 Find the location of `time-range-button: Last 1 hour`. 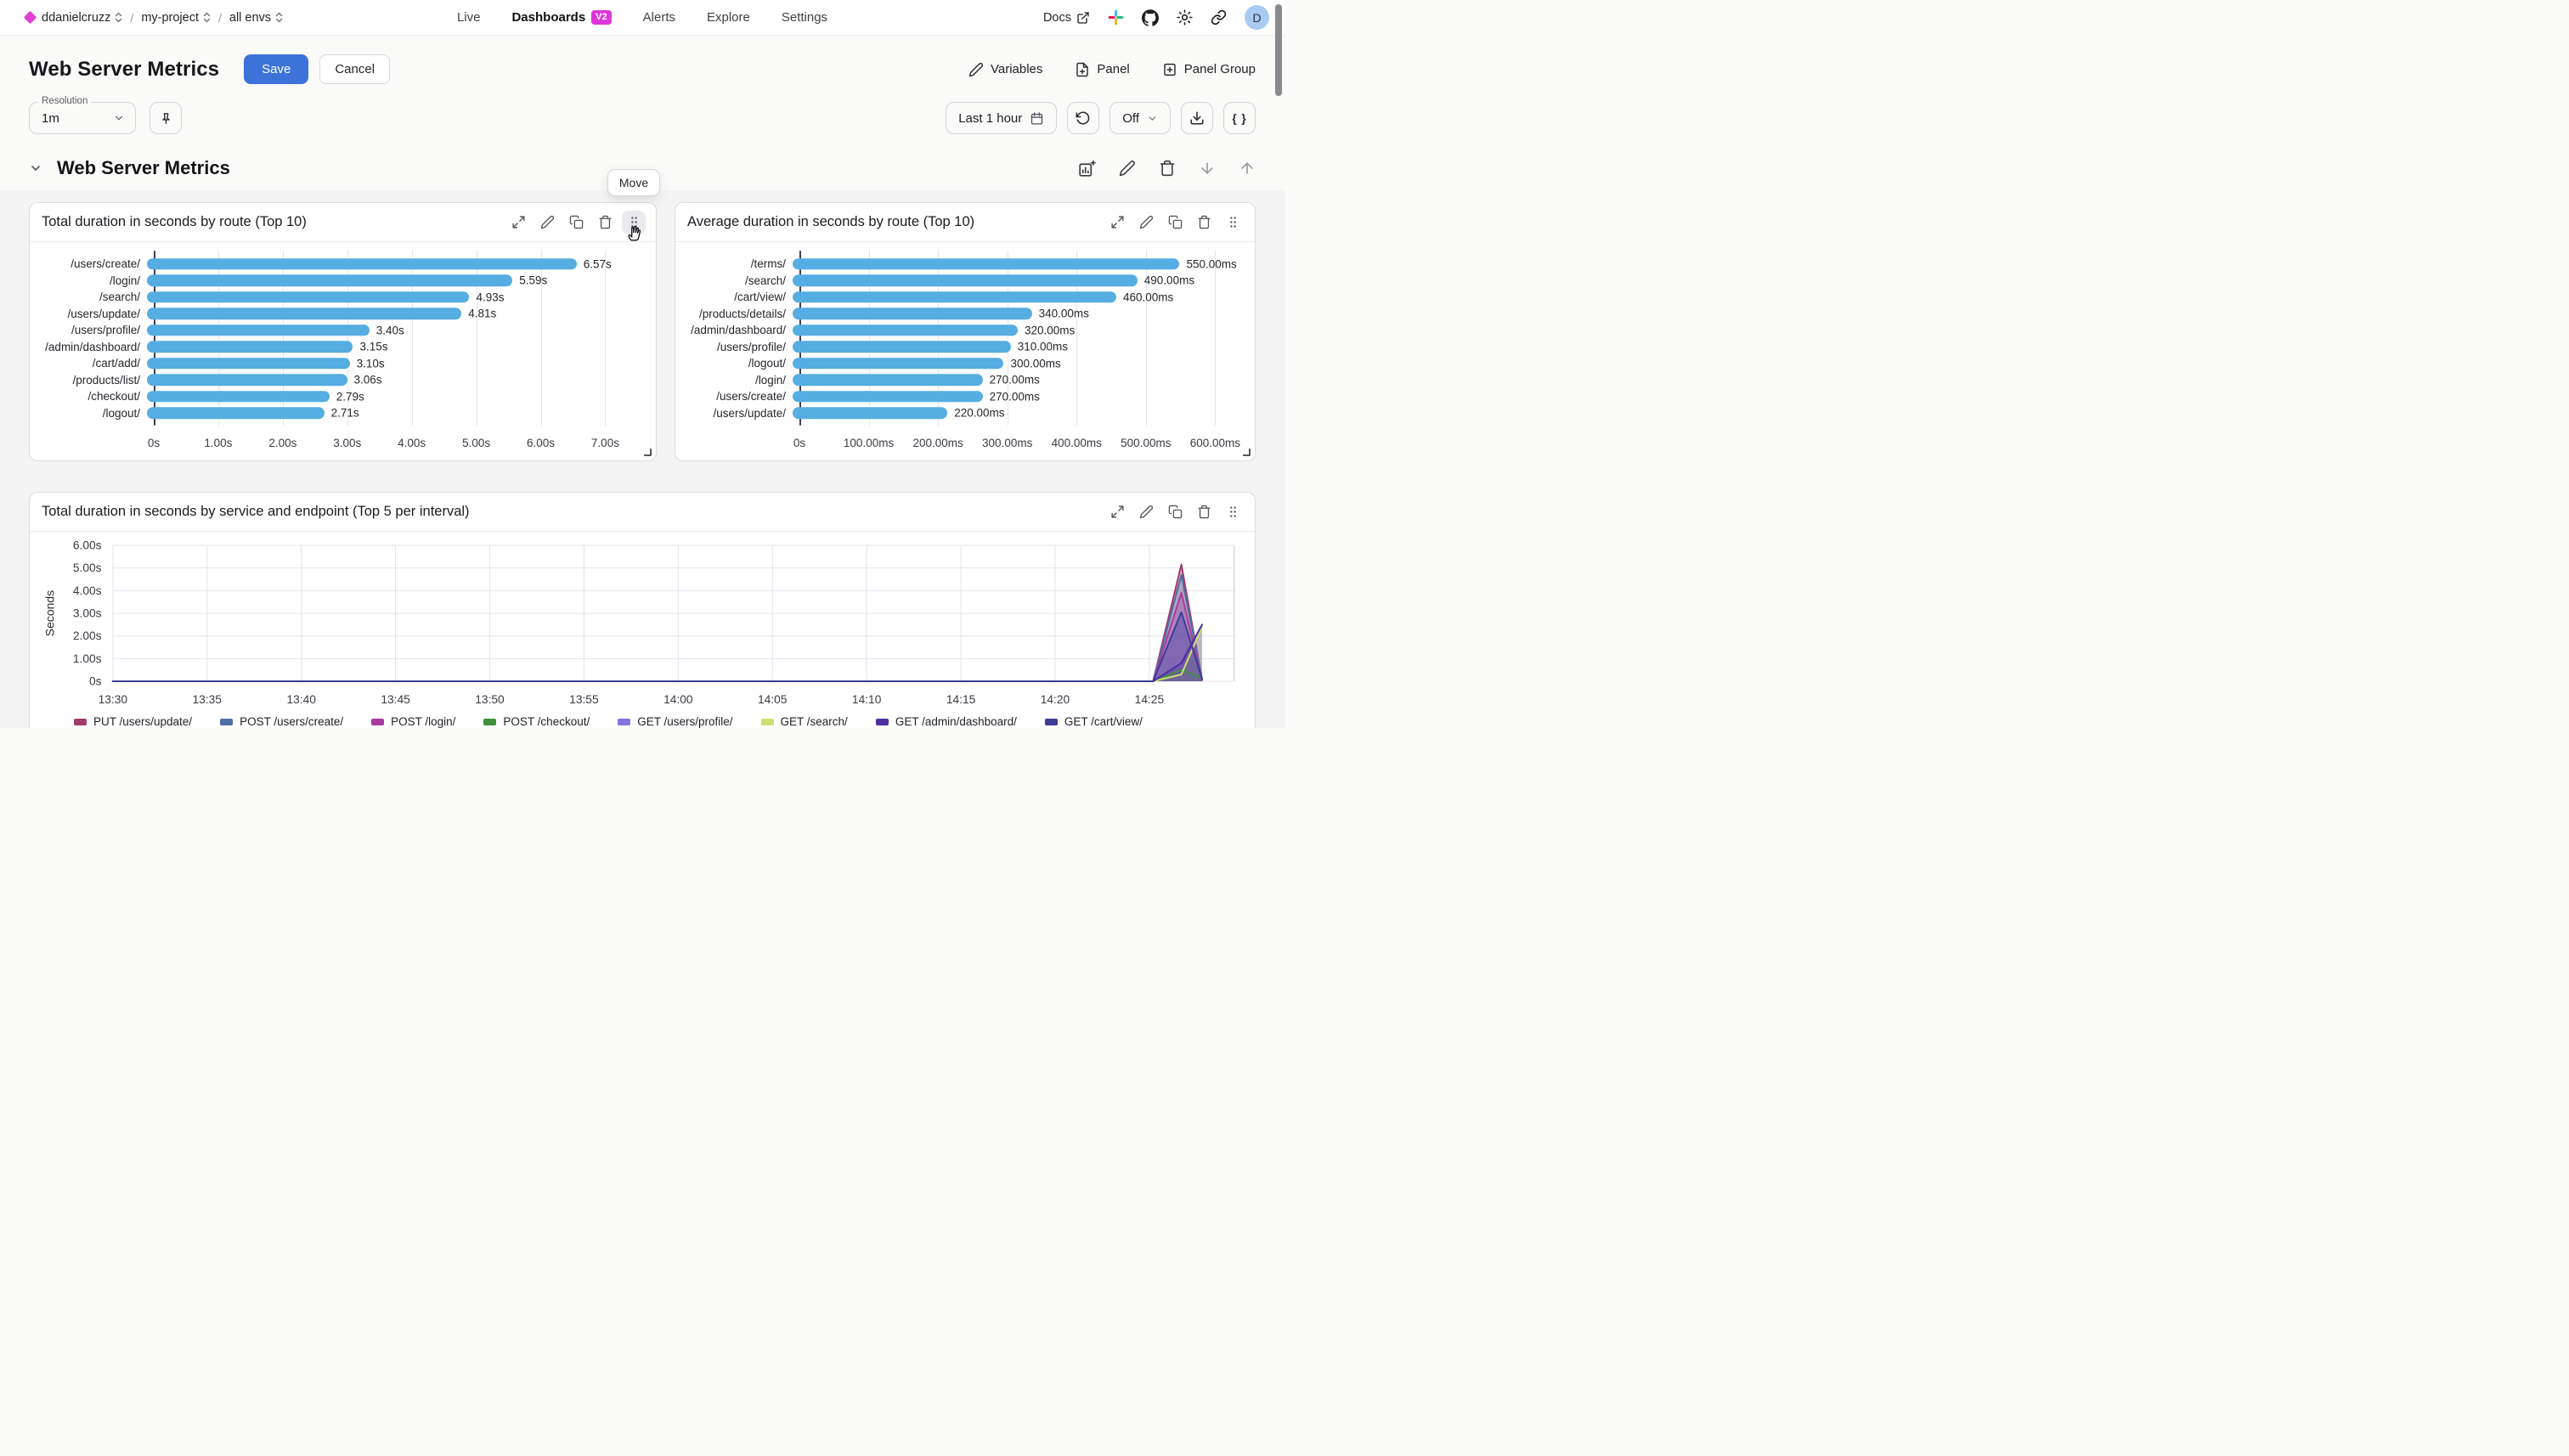

time-range-button: Last 1 hour is located at coordinates (1002, 118).